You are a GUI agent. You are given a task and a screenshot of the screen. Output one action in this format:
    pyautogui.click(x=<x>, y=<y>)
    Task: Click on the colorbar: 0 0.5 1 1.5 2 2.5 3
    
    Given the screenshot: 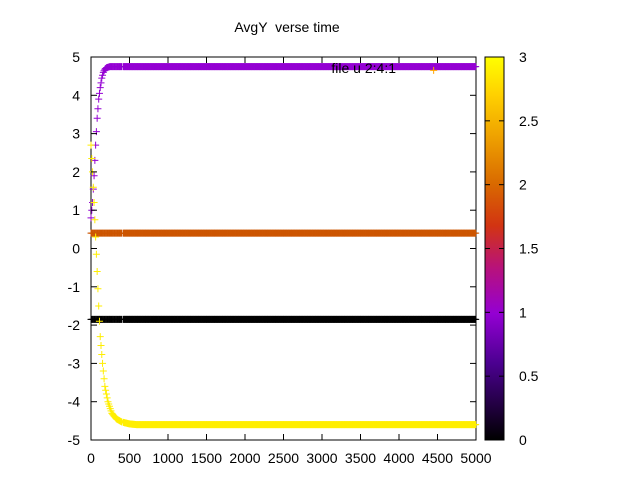 What is the action you would take?
    pyautogui.click(x=511, y=248)
    